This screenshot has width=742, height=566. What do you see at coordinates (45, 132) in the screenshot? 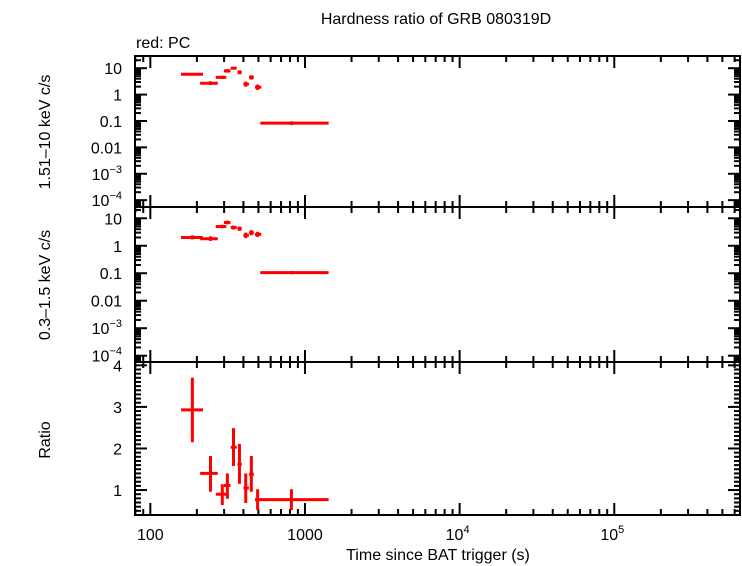
I see `top-y-axis-label: 1.51–10 keV c/s` at bounding box center [45, 132].